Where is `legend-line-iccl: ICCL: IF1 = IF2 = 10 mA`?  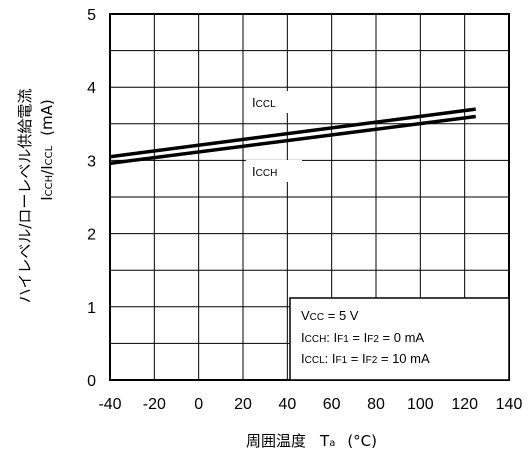
legend-line-iccl: ICCL: IF1 = IF2 = 10 mA is located at coordinates (365, 358).